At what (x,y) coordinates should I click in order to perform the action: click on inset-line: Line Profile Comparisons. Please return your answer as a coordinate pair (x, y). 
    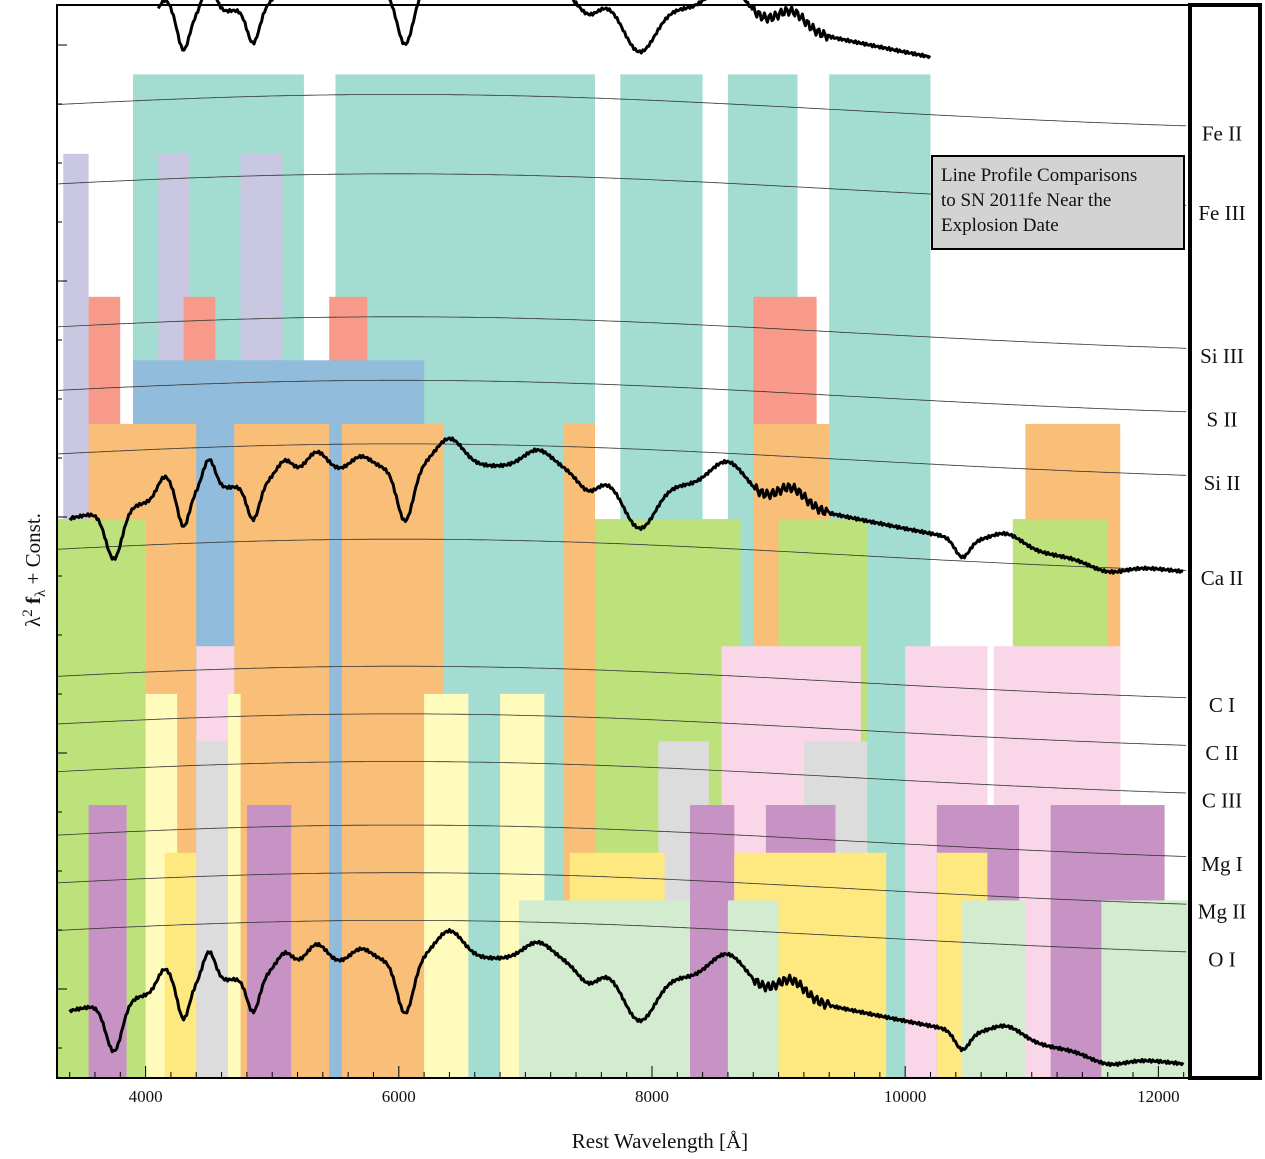
    Looking at the image, I should click on (1058, 175).